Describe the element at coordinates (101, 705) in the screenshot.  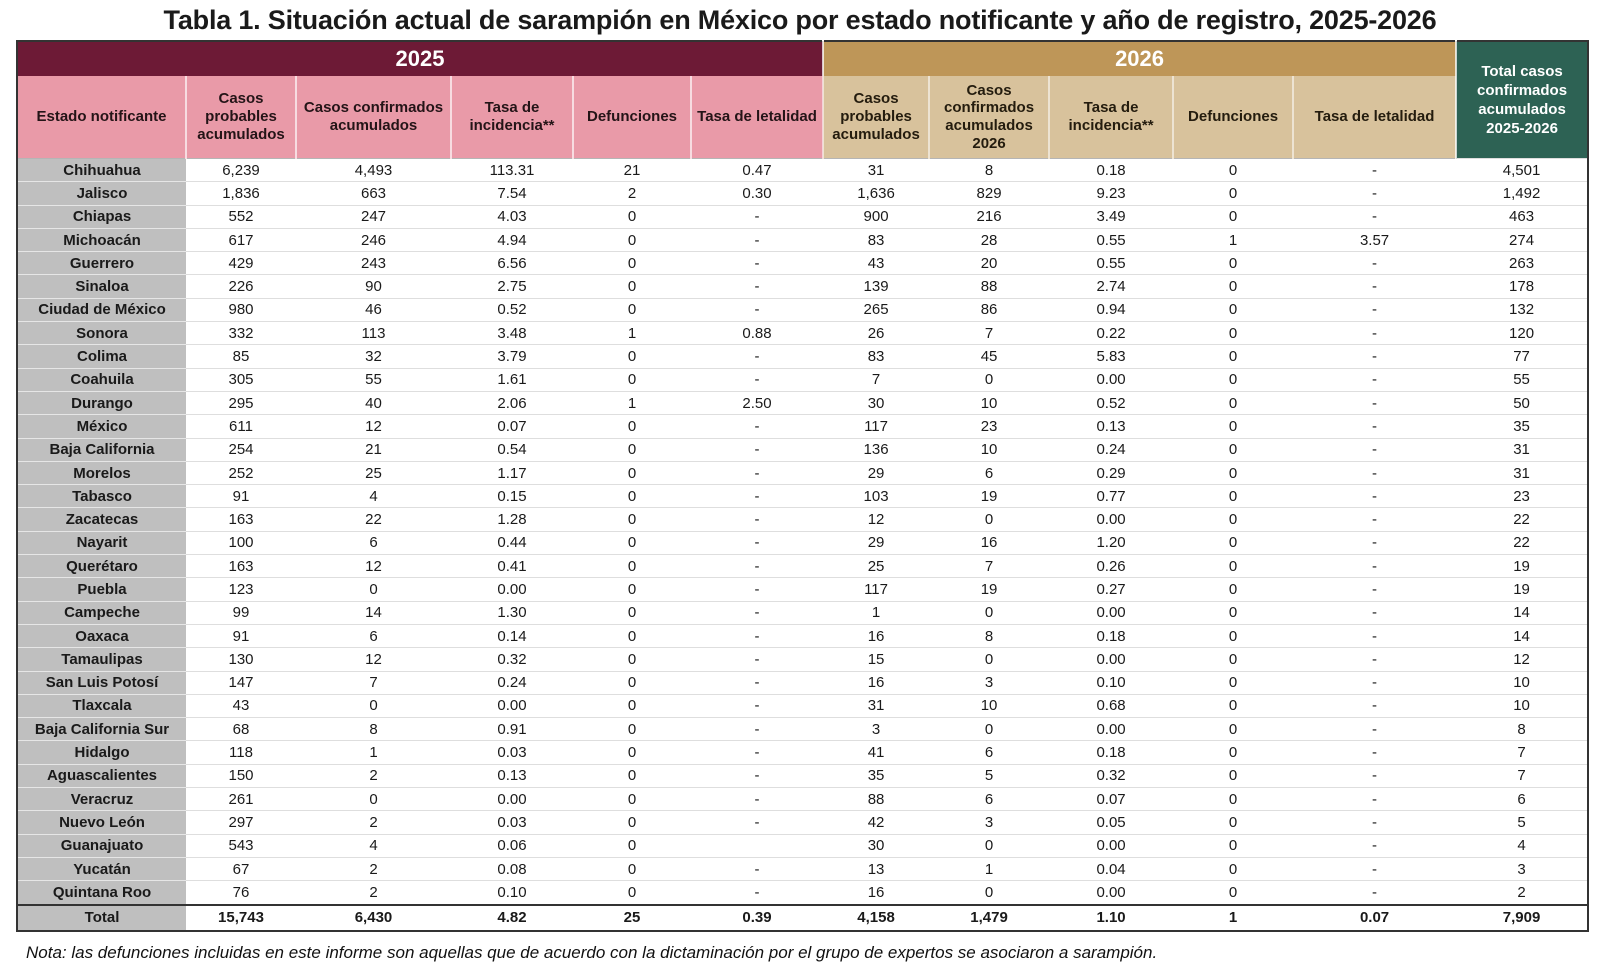
I see `state-name-cell: Tlaxcala` at that location.